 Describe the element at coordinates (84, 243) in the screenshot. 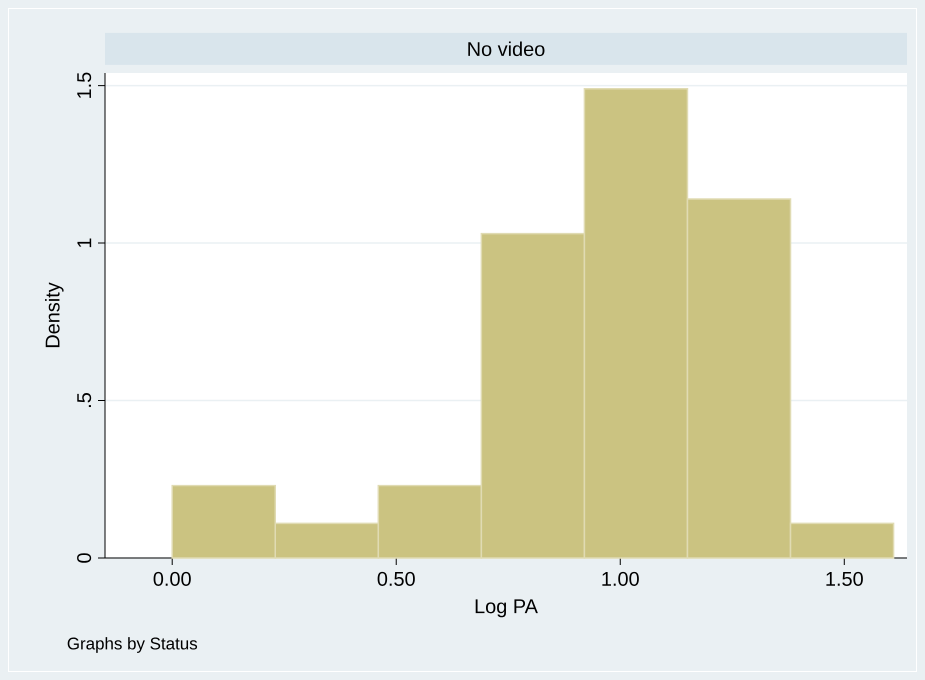

I see `y-tick-label: 1` at that location.